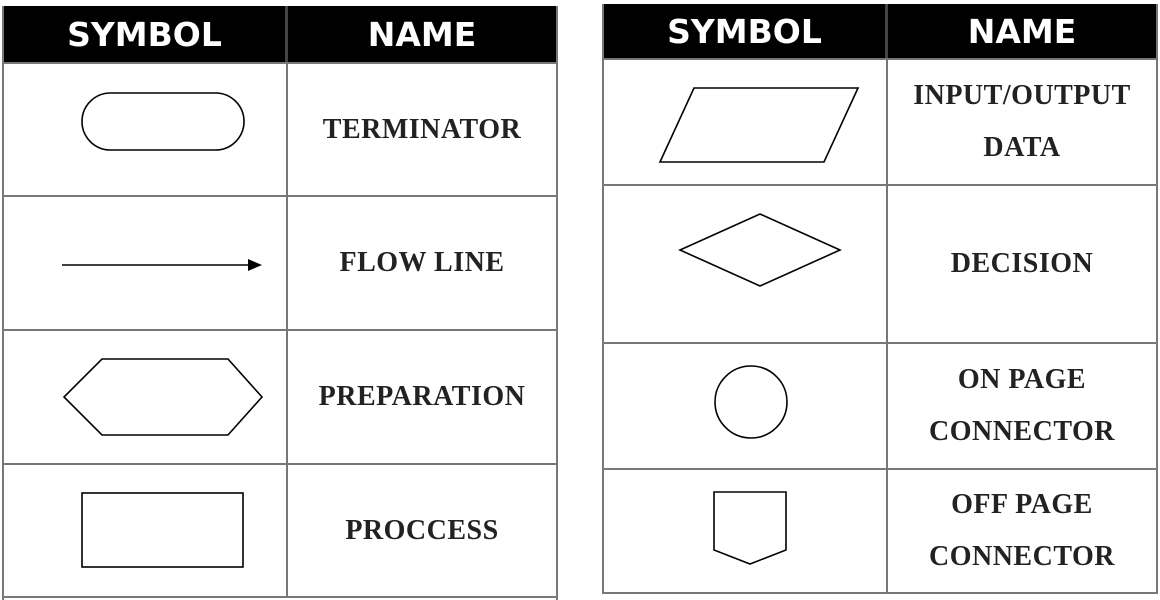  I want to click on table-row: DECISION, so click(880, 263).